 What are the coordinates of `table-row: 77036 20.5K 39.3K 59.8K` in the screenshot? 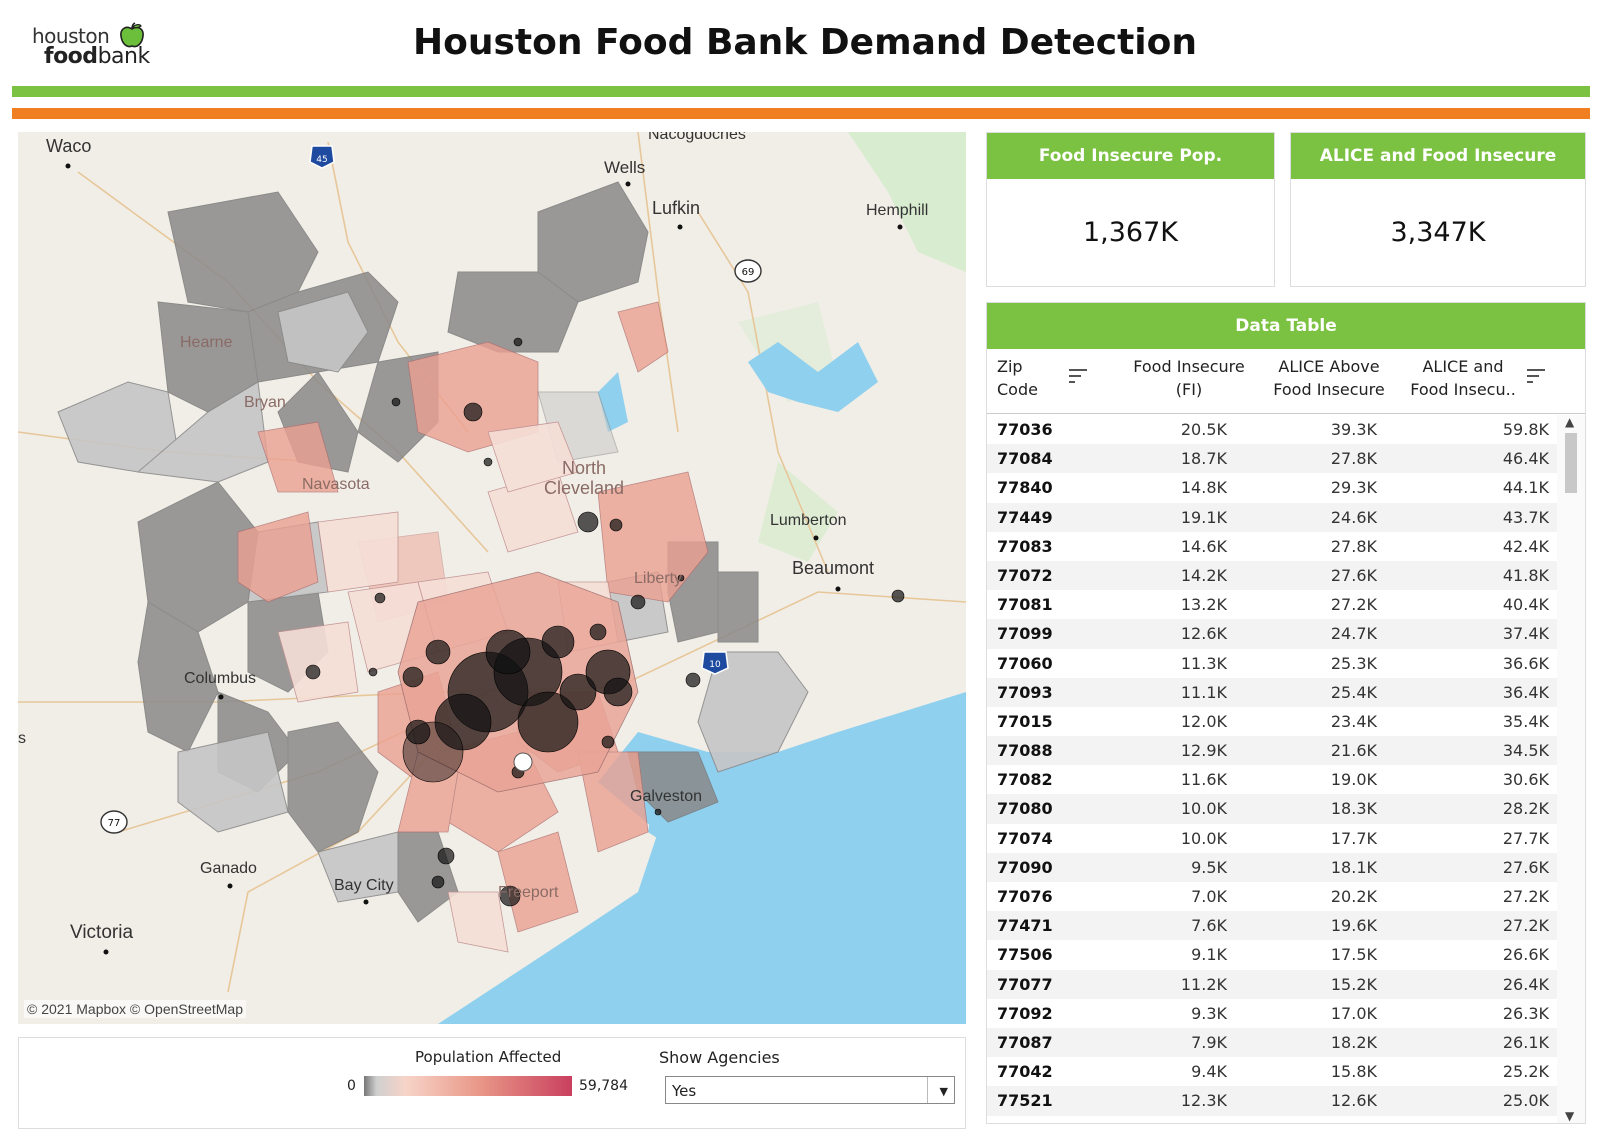 It's located at (1272, 429).